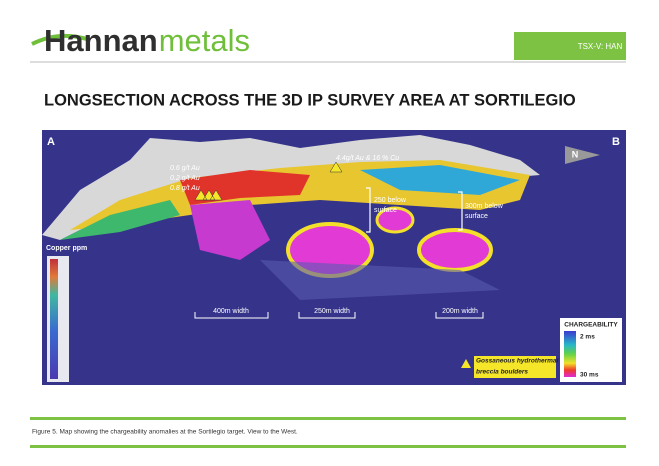  What do you see at coordinates (66, 248) in the screenshot?
I see `copper-title: Copper ppm` at bounding box center [66, 248].